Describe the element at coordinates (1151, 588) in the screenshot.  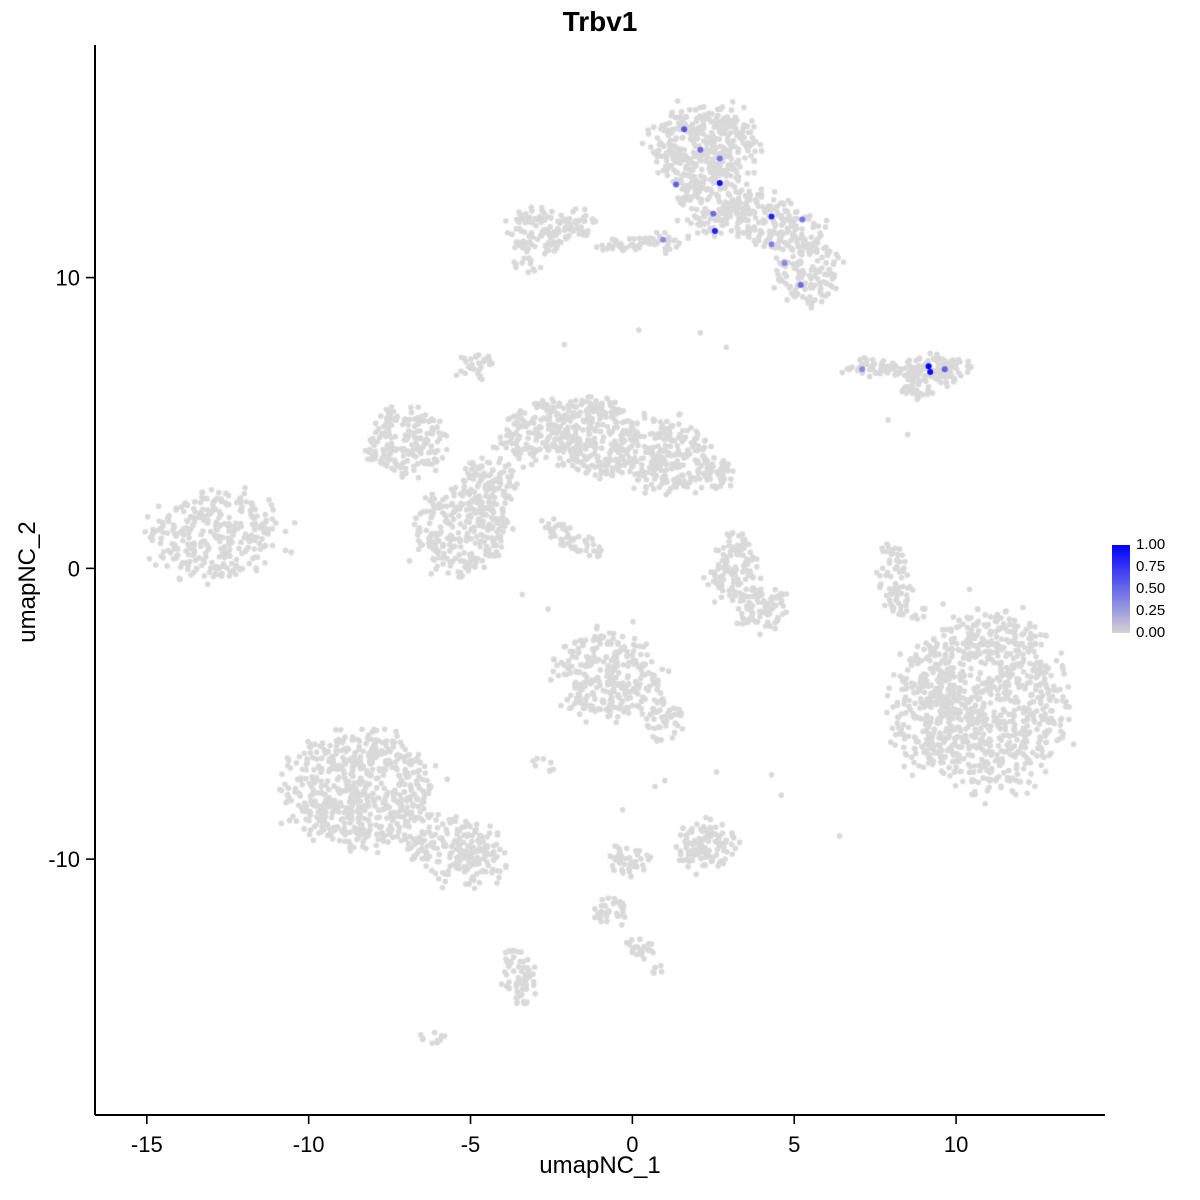
I see `legend-tick-label: 0.50` at that location.